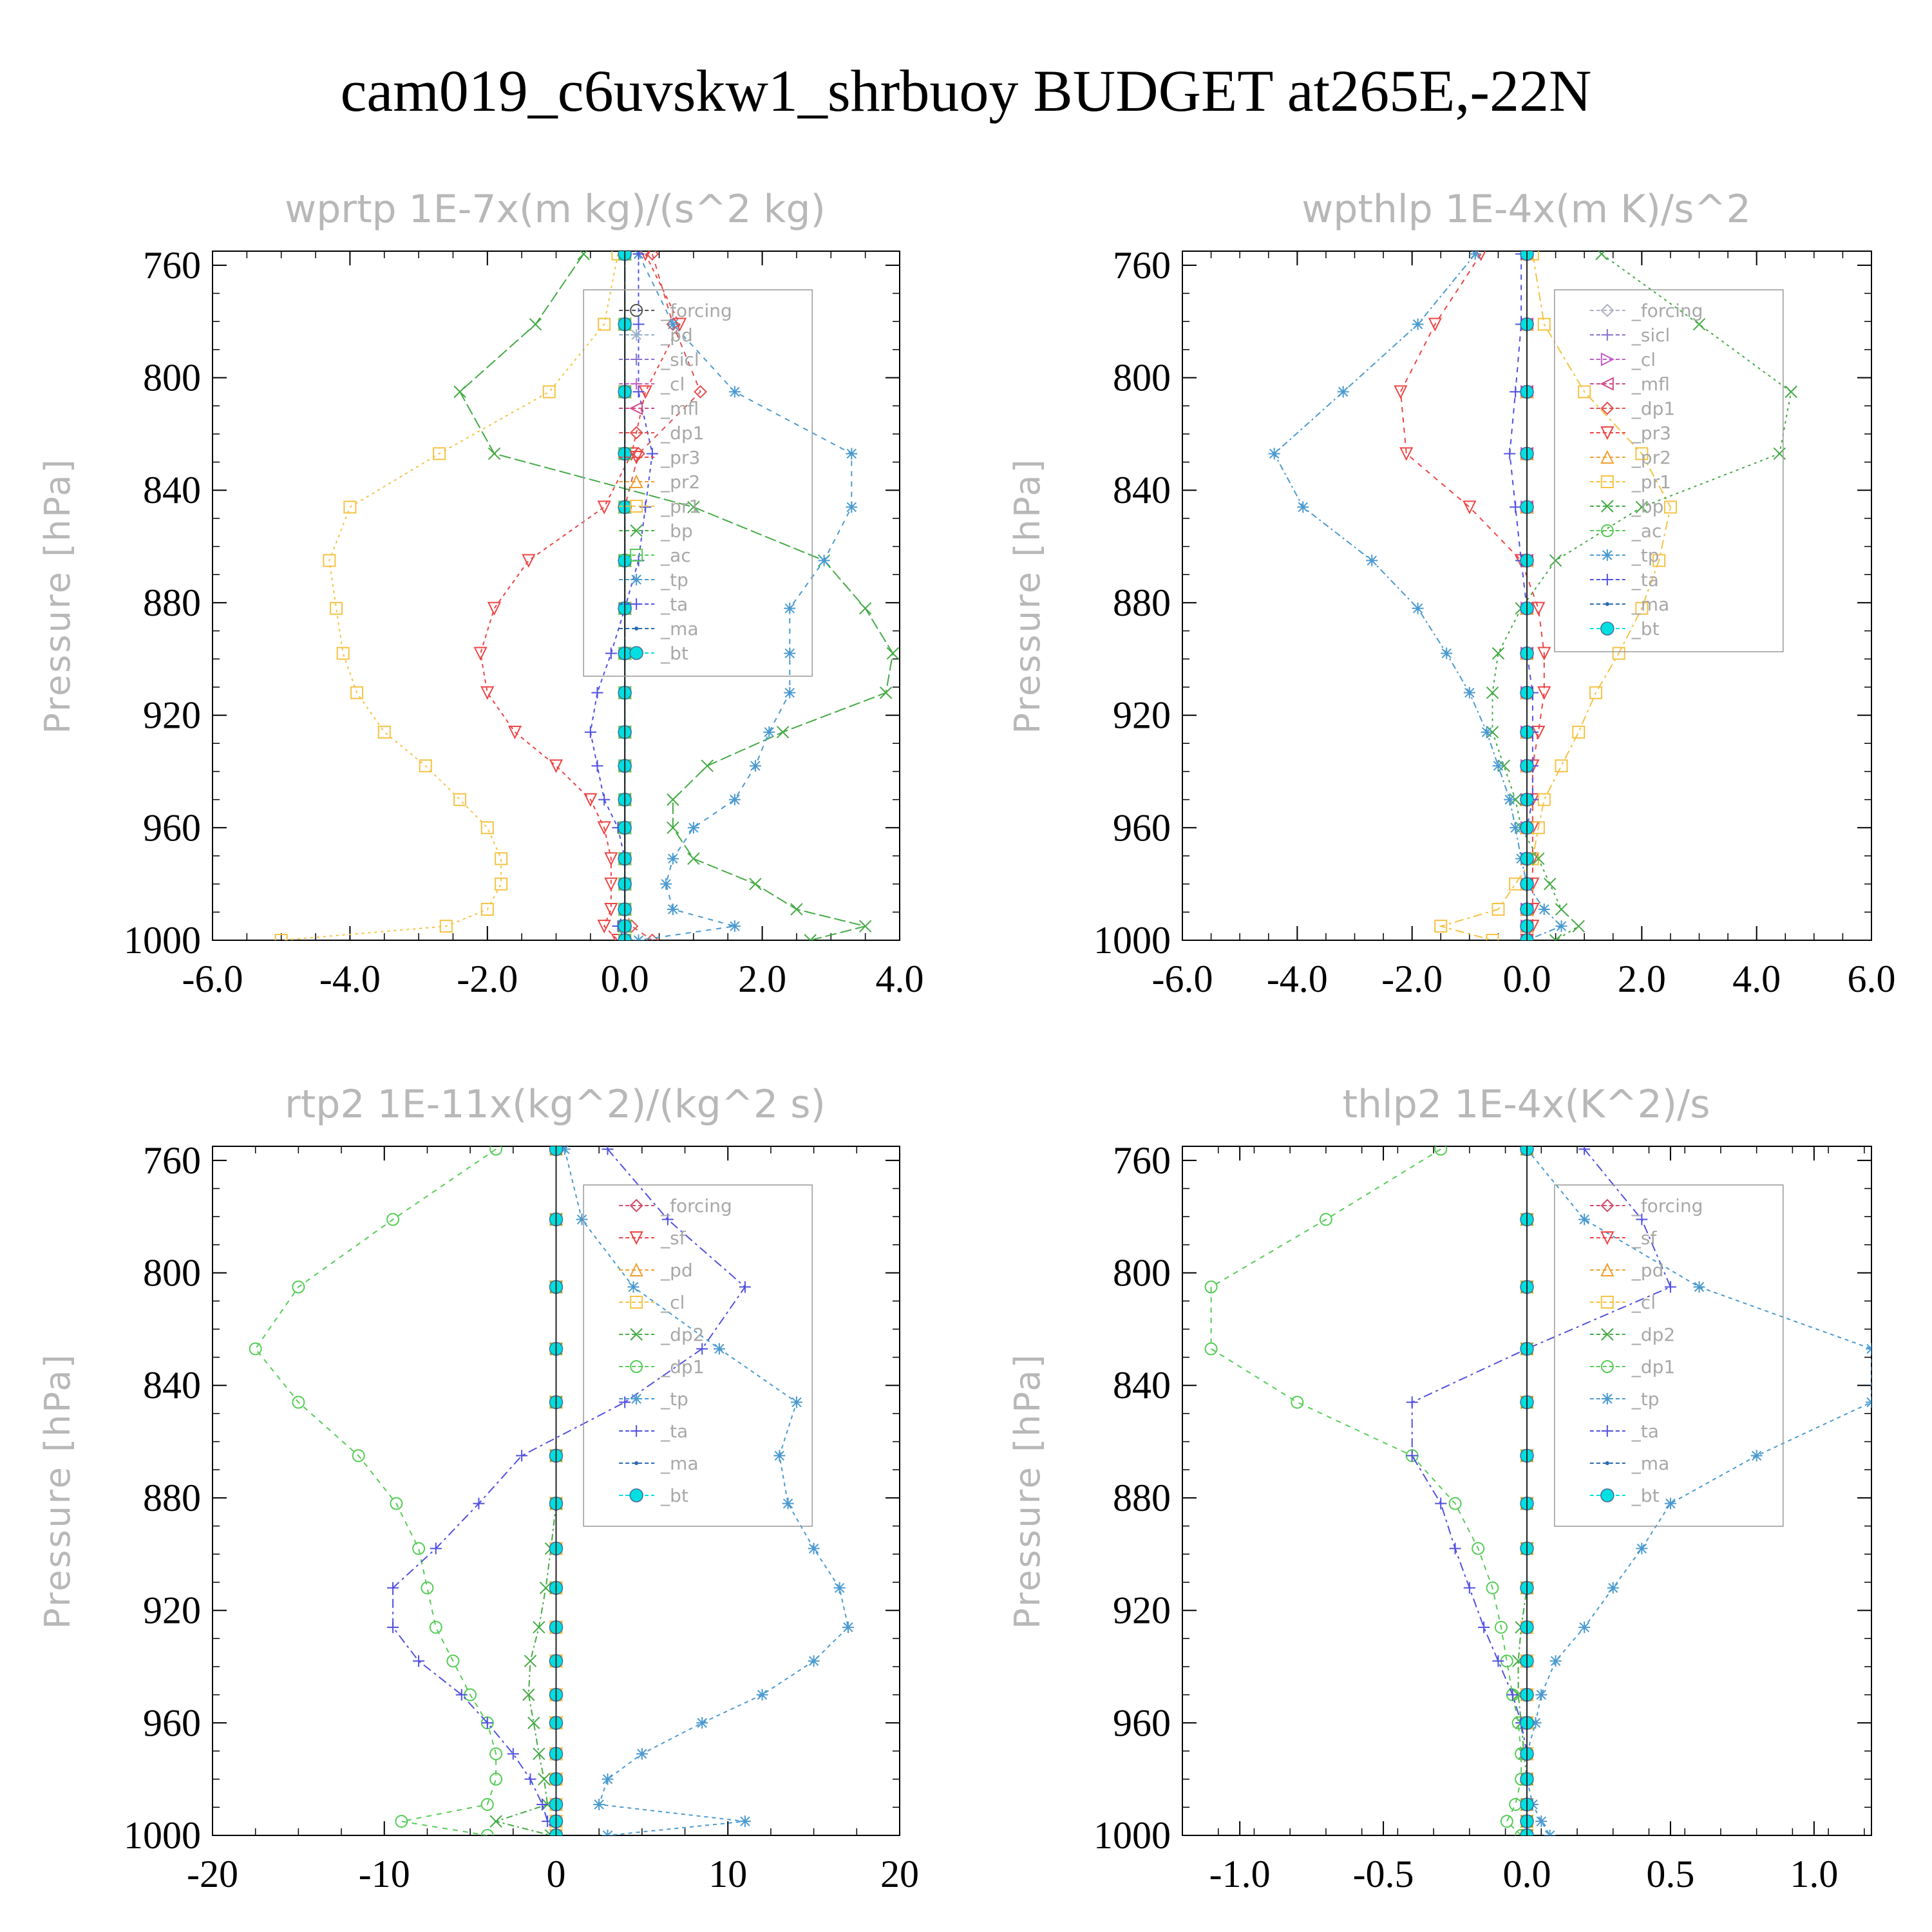  I want to click on legend-label: _dp1, so click(682, 433).